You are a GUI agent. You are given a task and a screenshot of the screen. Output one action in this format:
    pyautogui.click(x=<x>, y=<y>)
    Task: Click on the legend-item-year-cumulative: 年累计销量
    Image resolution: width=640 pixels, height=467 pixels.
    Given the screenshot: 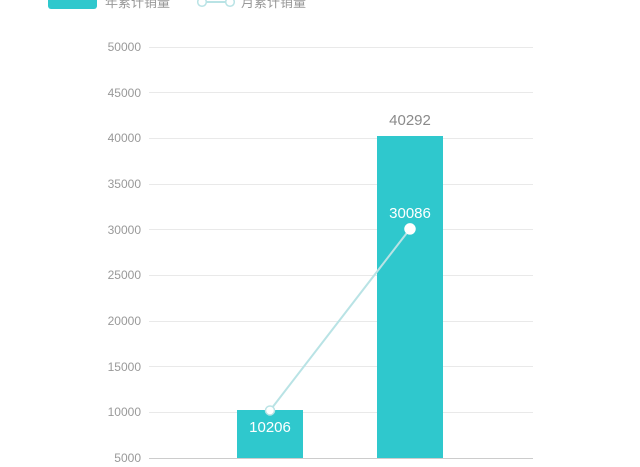 What is the action you would take?
    pyautogui.click(x=109, y=4)
    